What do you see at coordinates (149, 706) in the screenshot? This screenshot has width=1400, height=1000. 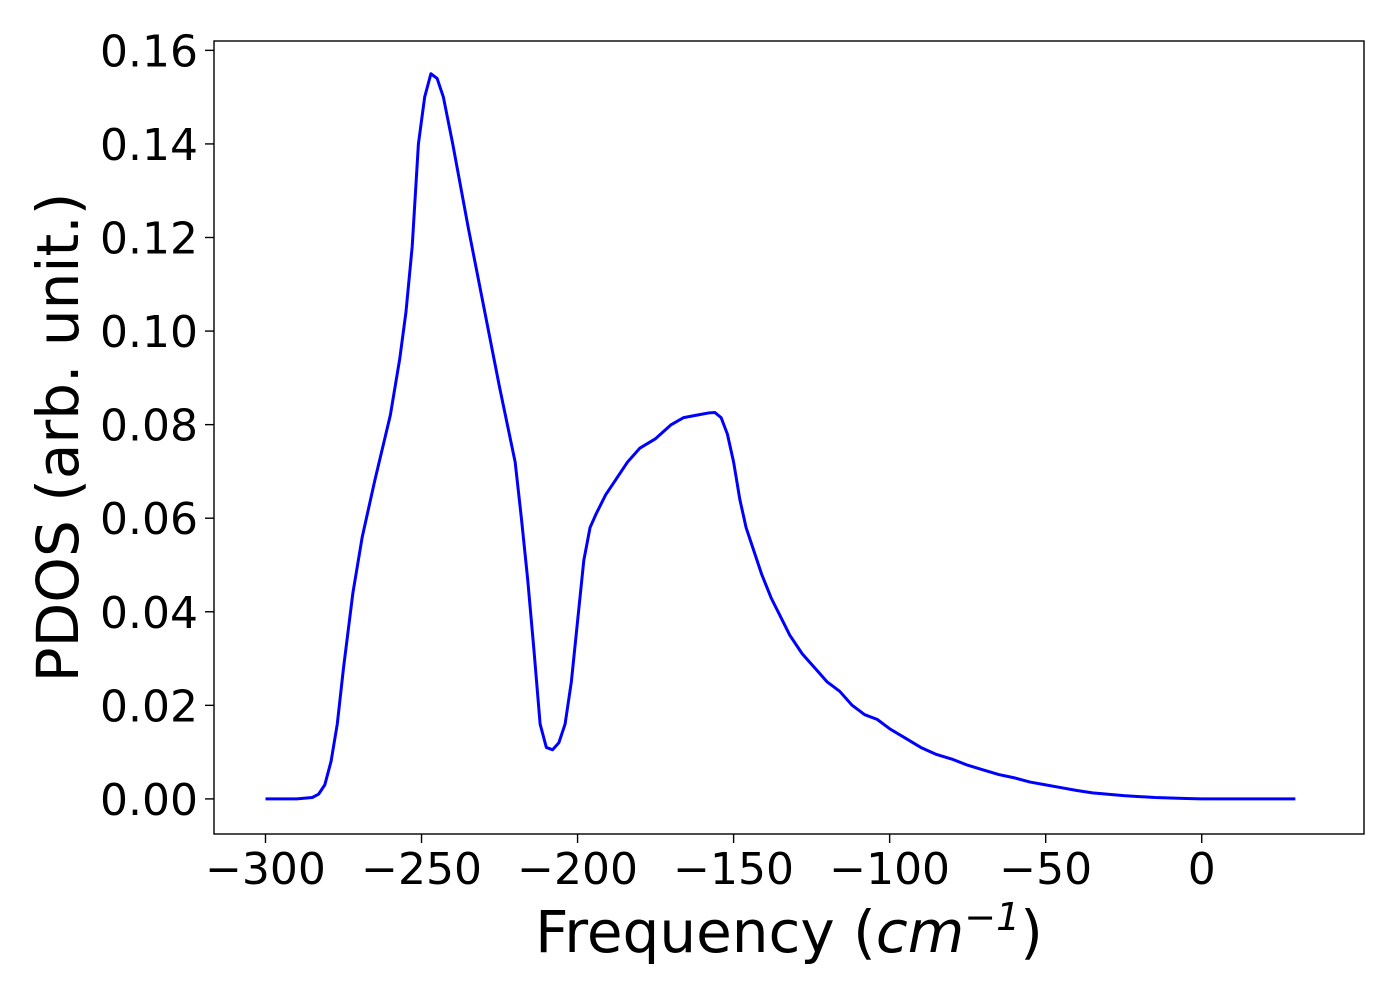 I see `y-tick-label: 0.02` at bounding box center [149, 706].